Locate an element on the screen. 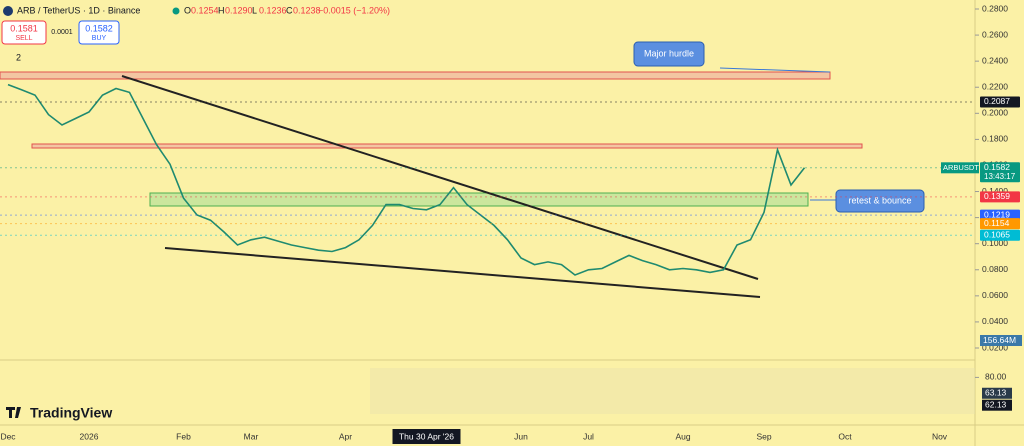 The image size is (1024, 446). price-label-time: 13:43:17 is located at coordinates (1000, 176).